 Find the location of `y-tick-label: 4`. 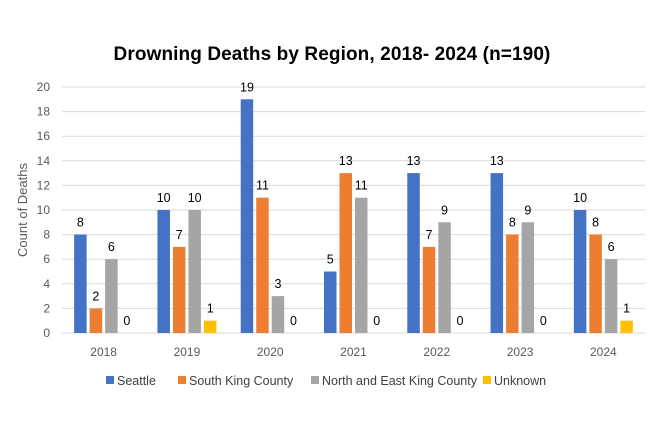

y-tick-label: 4 is located at coordinates (46, 284).